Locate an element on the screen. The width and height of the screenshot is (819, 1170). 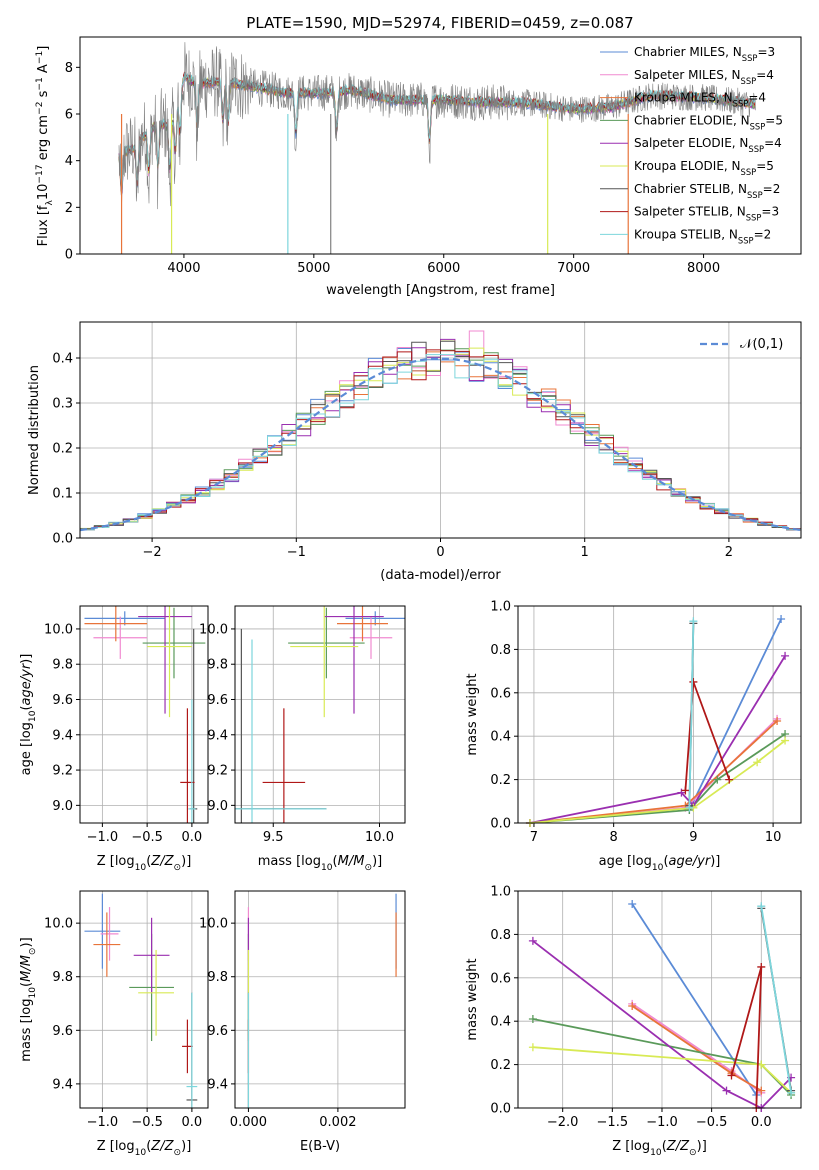
x-tick-label: 9 is located at coordinates (693, 837).